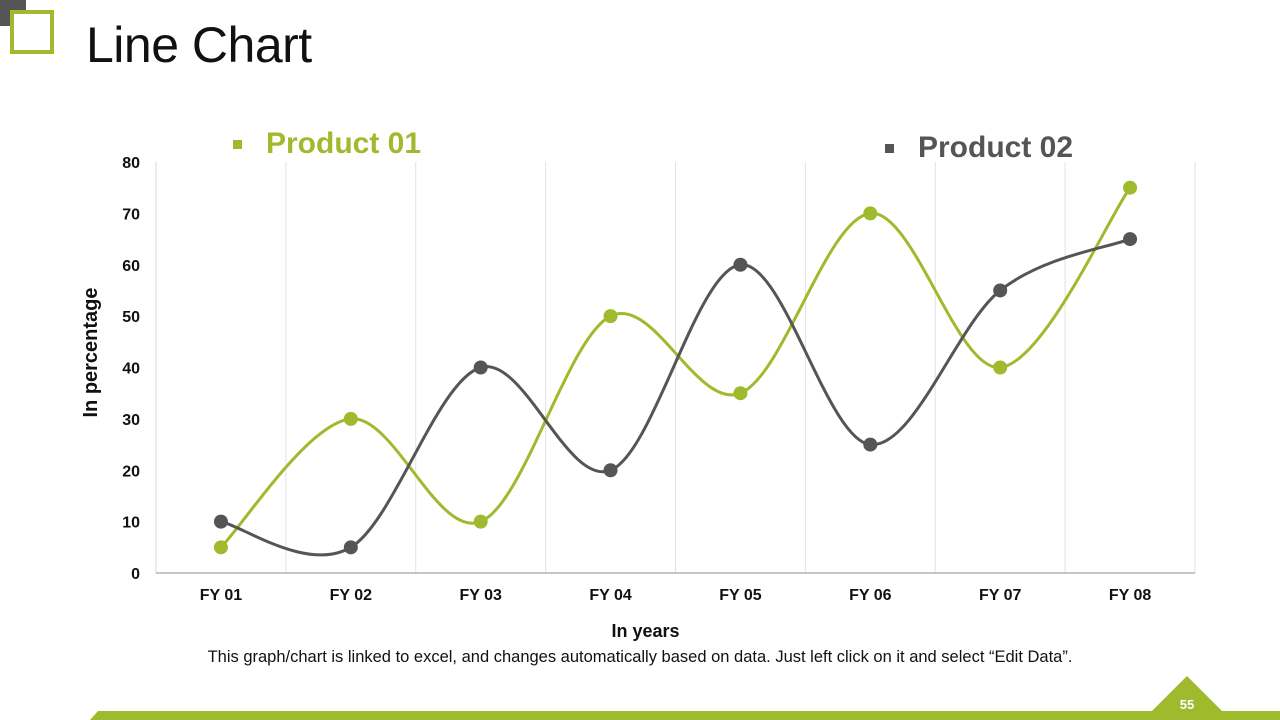 This screenshot has width=1280, height=720. What do you see at coordinates (131, 369) in the screenshot?
I see `y-tick-label: 40` at bounding box center [131, 369].